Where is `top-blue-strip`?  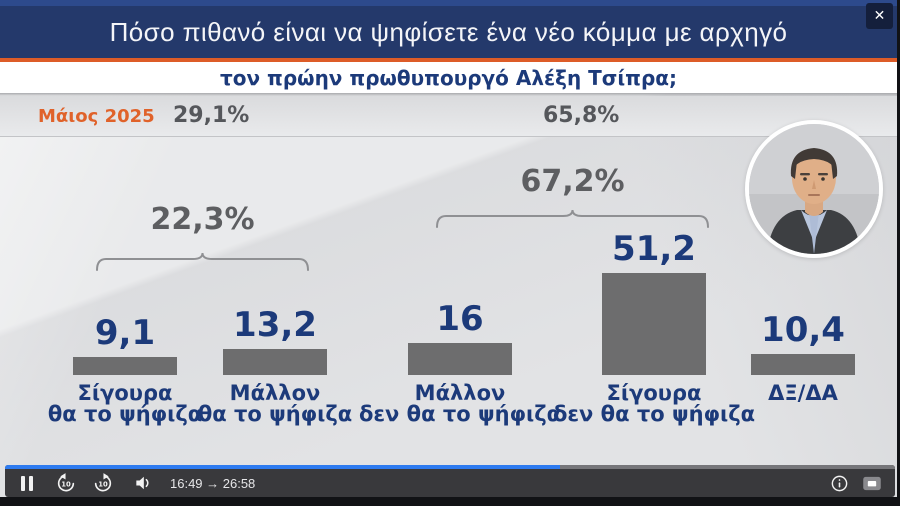 top-blue-strip is located at coordinates (448, 3).